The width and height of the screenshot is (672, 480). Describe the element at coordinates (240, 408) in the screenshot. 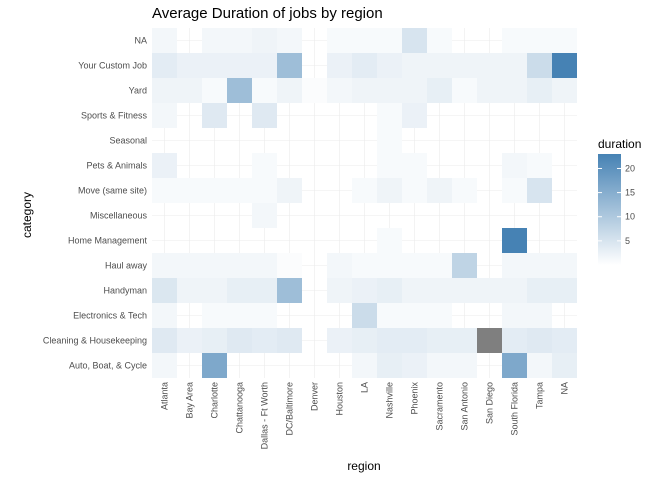

I see `x-tick-label: Chattanooga` at that location.